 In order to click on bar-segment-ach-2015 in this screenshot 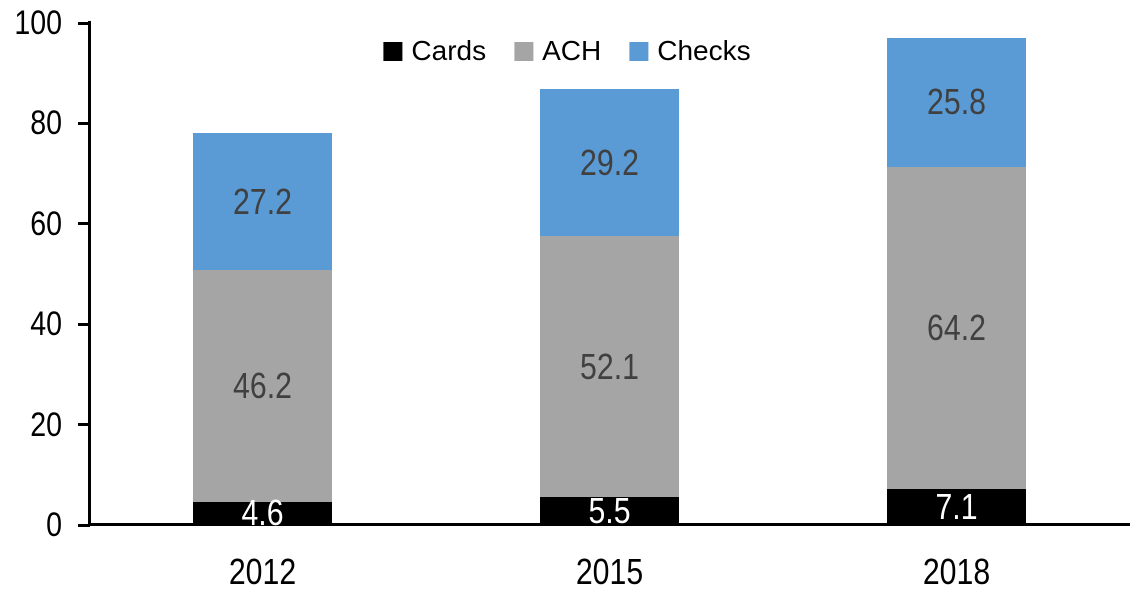, I will do `click(609, 366)`.